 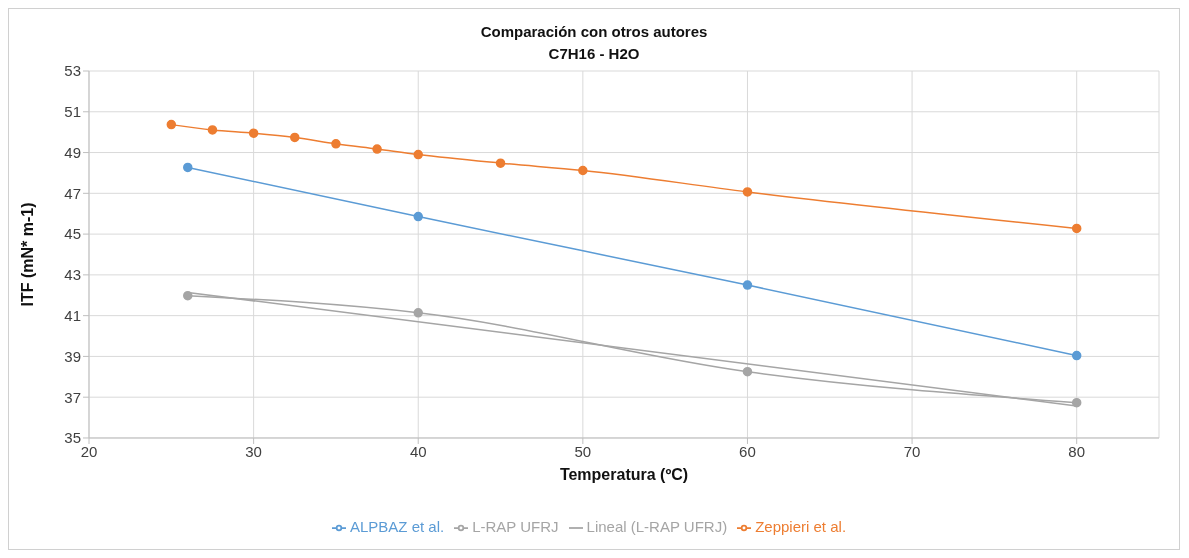 What do you see at coordinates (72, 193) in the screenshot?
I see `y-tick-label: 47` at bounding box center [72, 193].